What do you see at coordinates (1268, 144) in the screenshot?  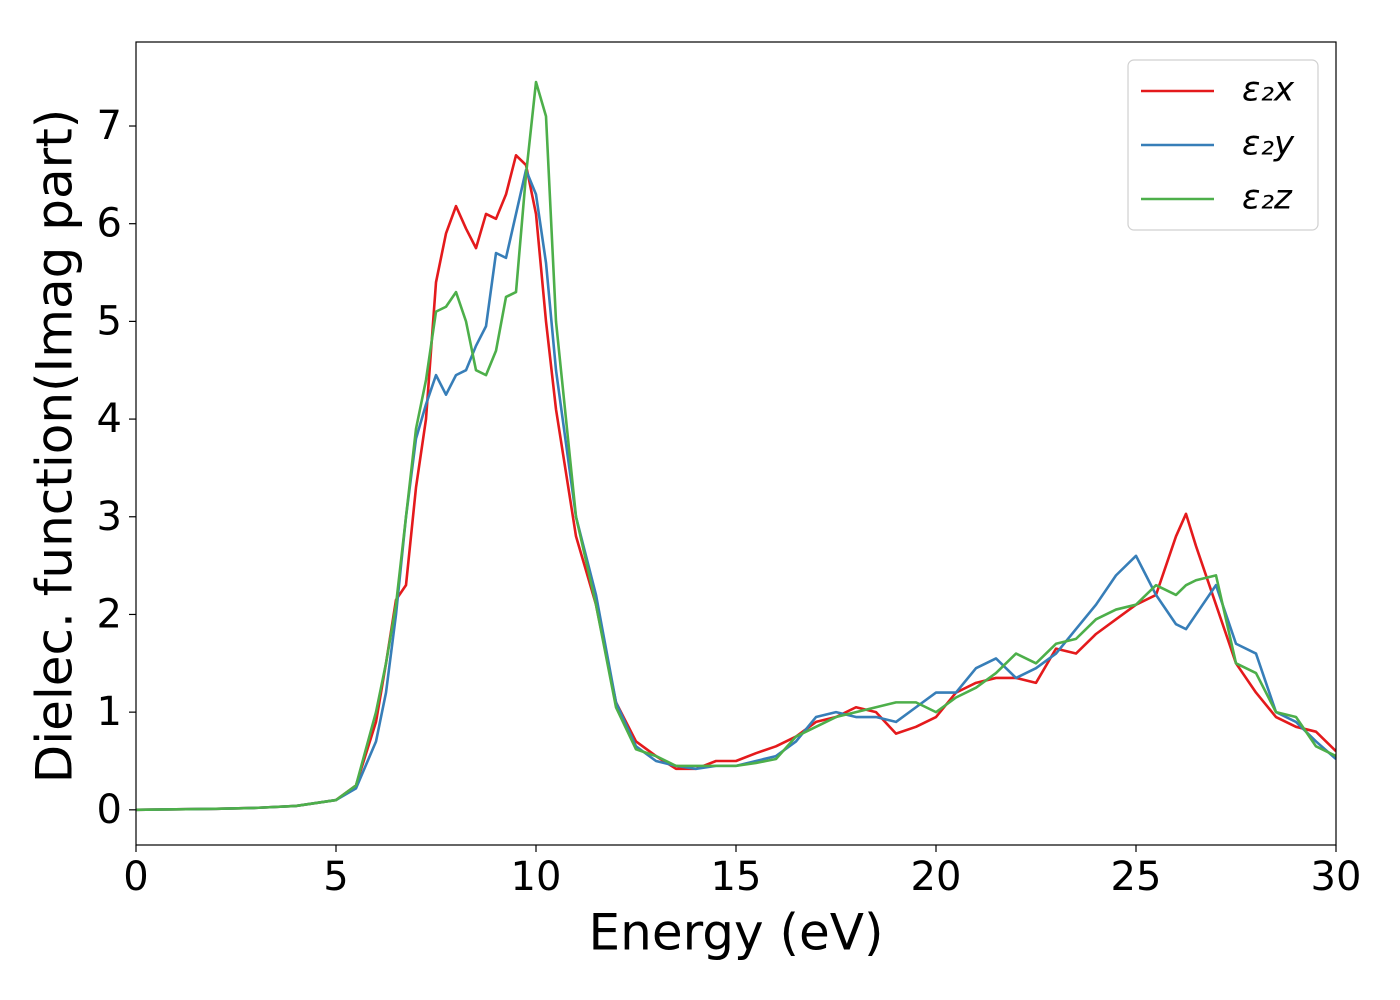 I see `legend-label: ε₂y` at bounding box center [1268, 144].